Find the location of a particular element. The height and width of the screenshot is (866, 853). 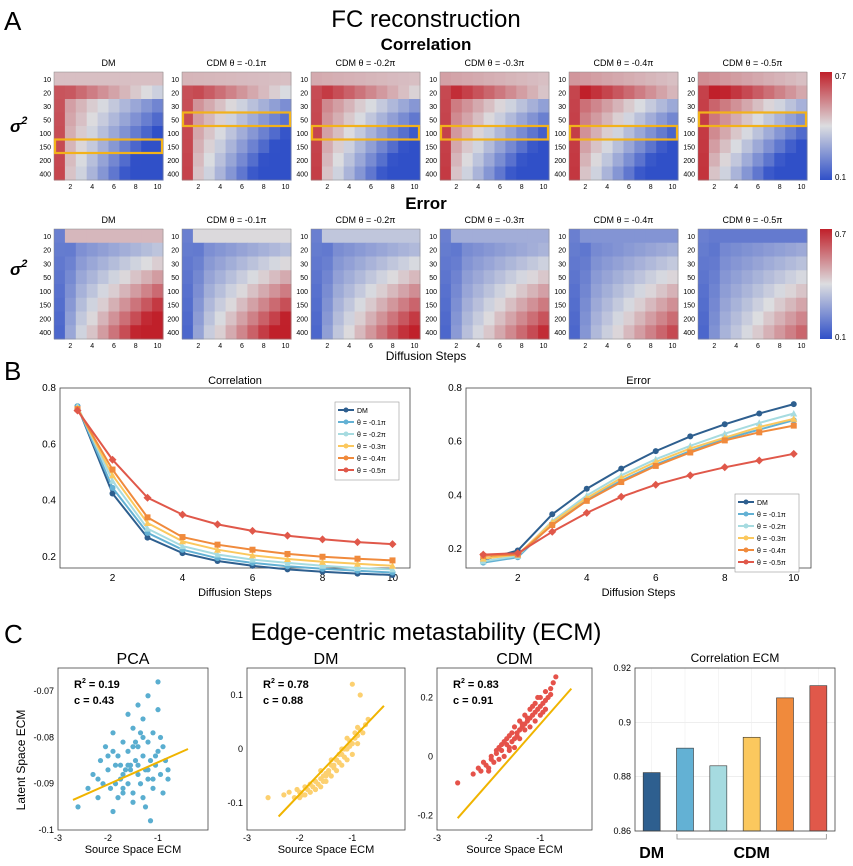

heatmap-col-label: 10 is located at coordinates (802, 187).